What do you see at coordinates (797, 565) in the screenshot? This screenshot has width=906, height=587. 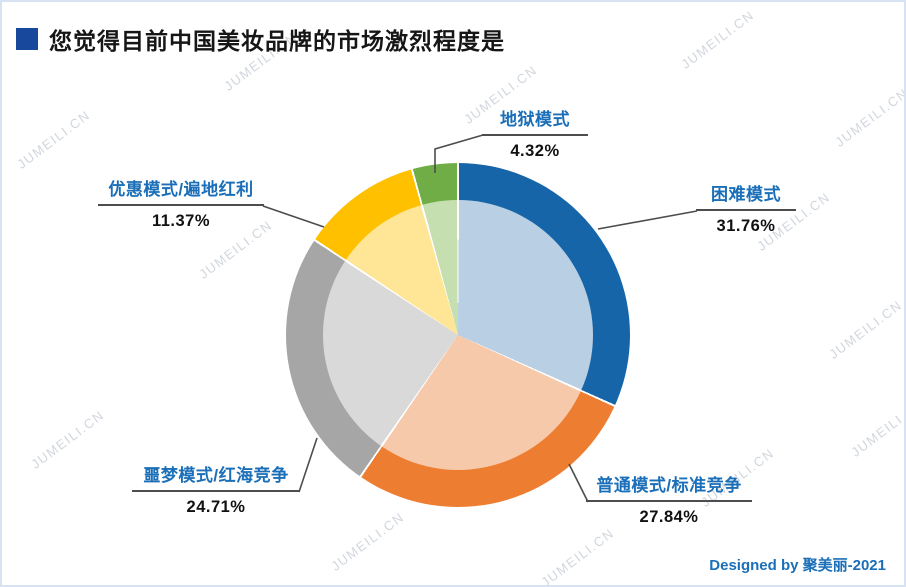 I see `attribution: Designed by 聚美丽-2021` at bounding box center [797, 565].